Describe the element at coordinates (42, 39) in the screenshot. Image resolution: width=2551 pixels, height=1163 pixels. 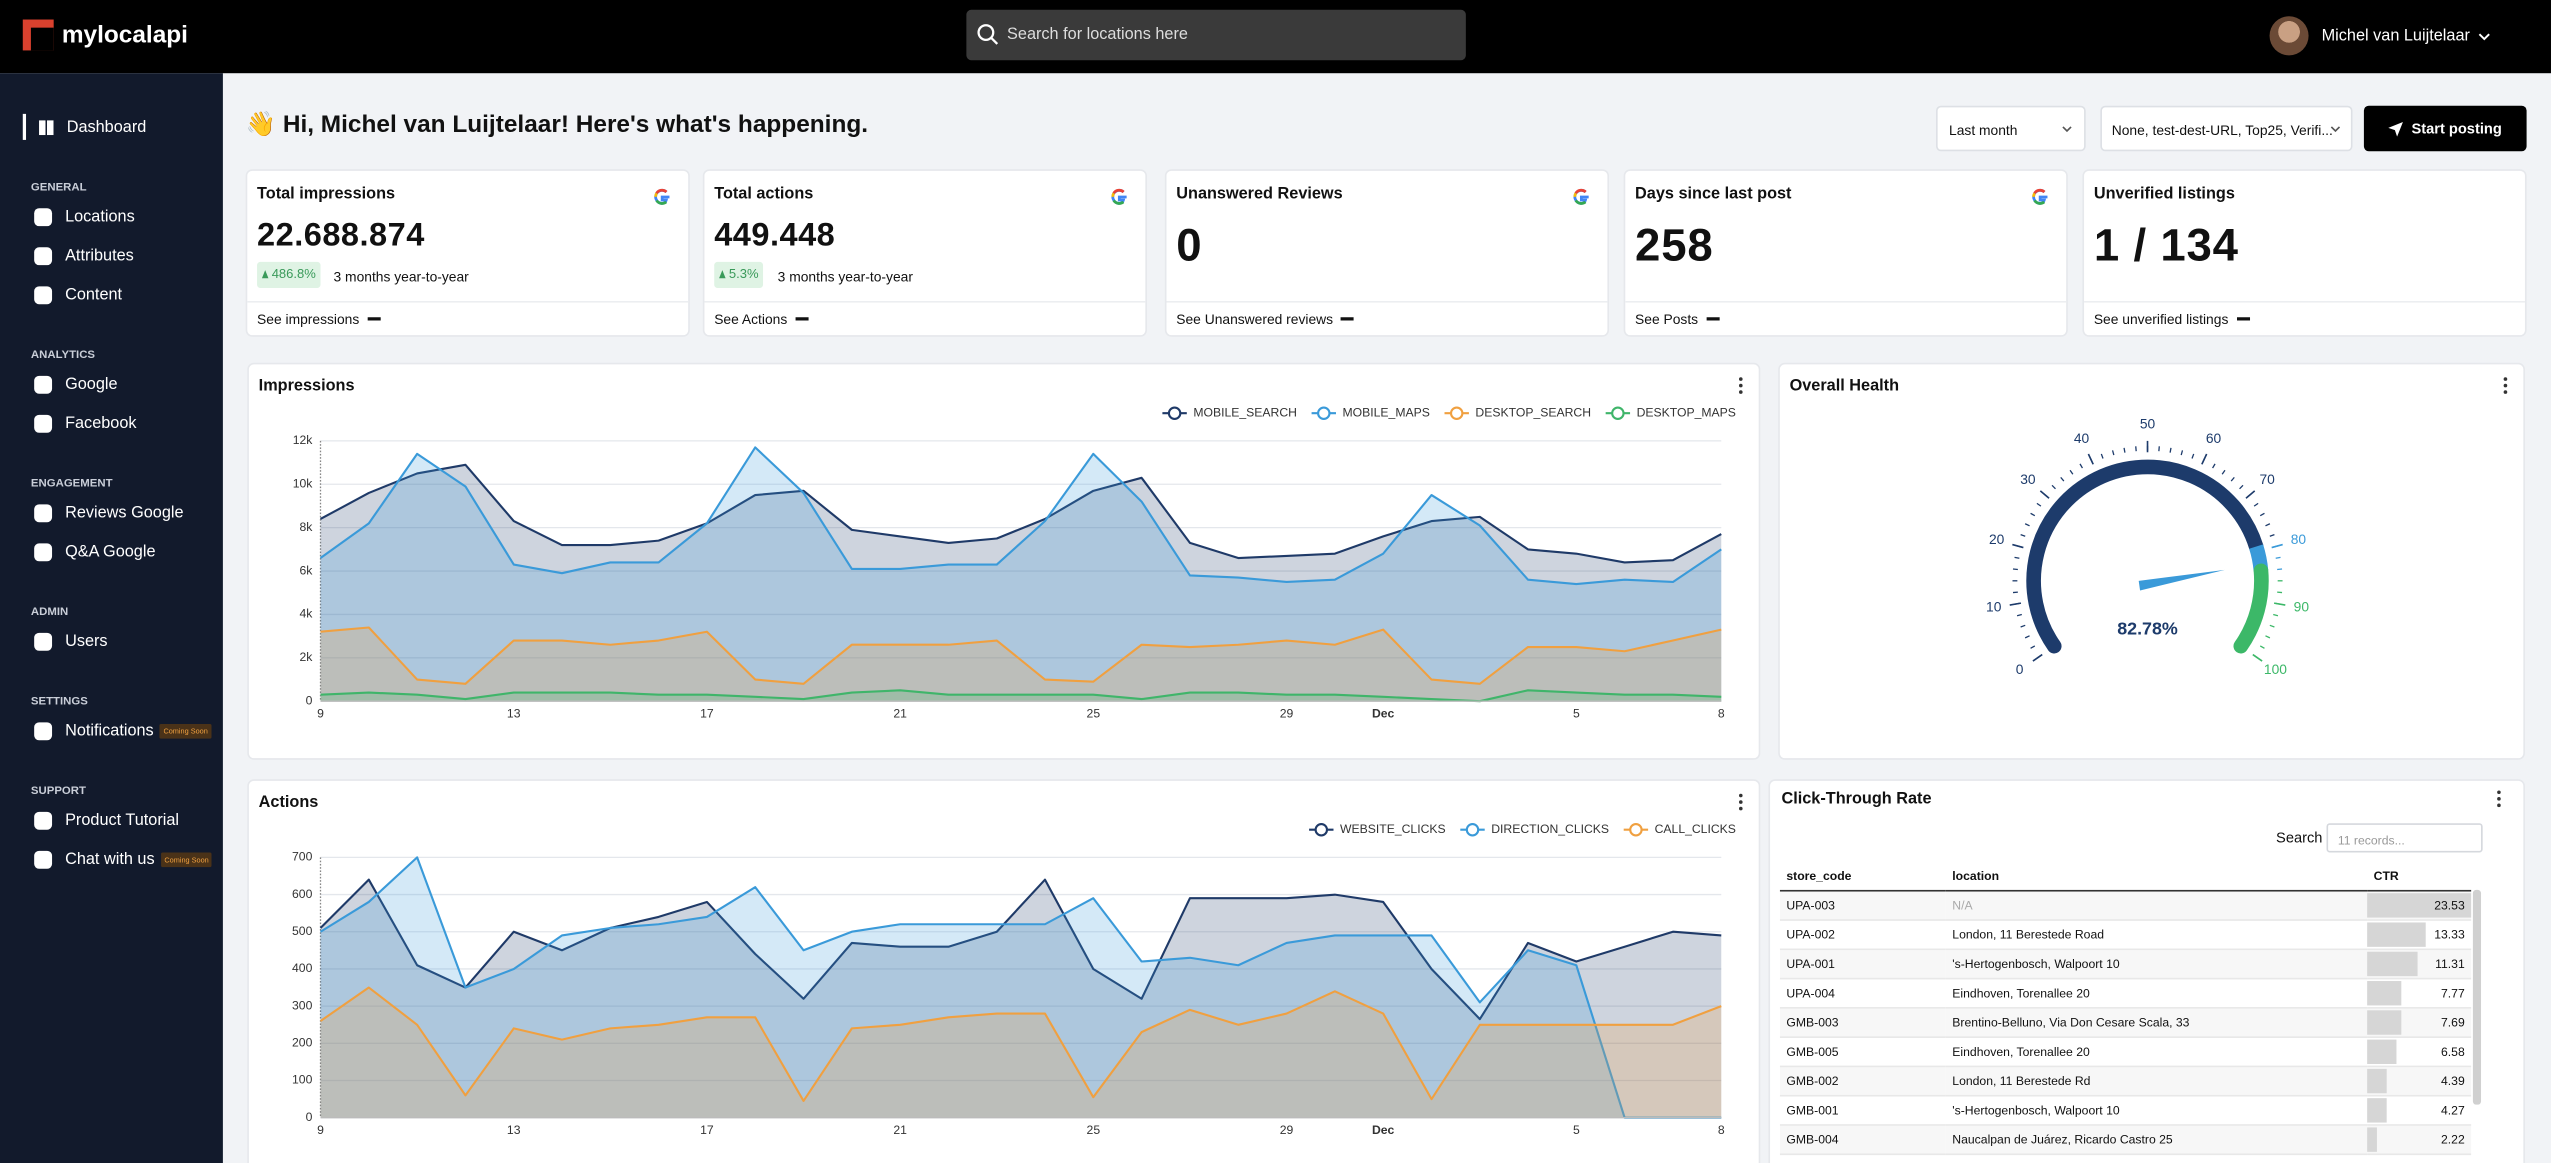
I see `logo-icon-inner` at that location.